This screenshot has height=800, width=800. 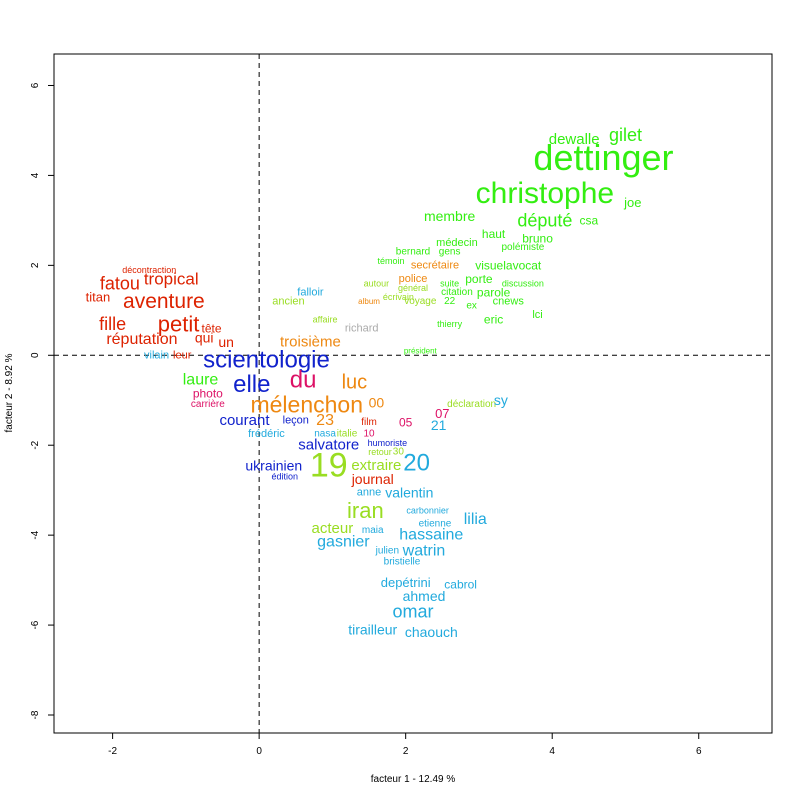 I want to click on word-label: édition, so click(x=285, y=477).